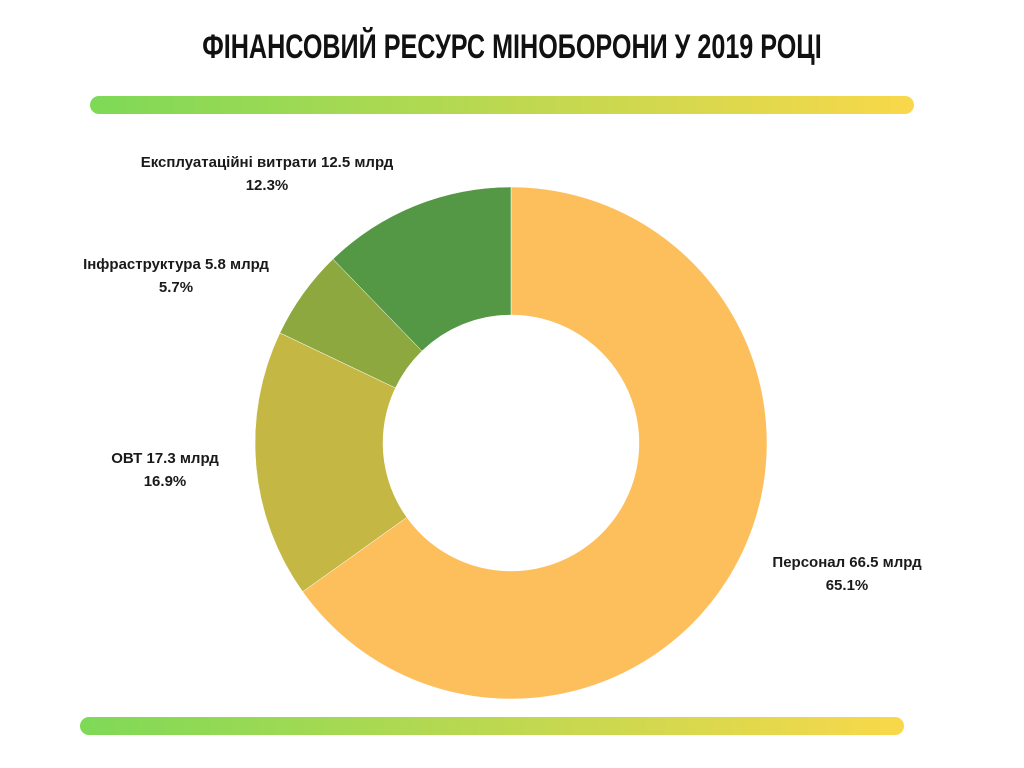 This screenshot has height=768, width=1024. Describe the element at coordinates (331, 462) in the screenshot. I see `donut-slice-weapons` at that location.